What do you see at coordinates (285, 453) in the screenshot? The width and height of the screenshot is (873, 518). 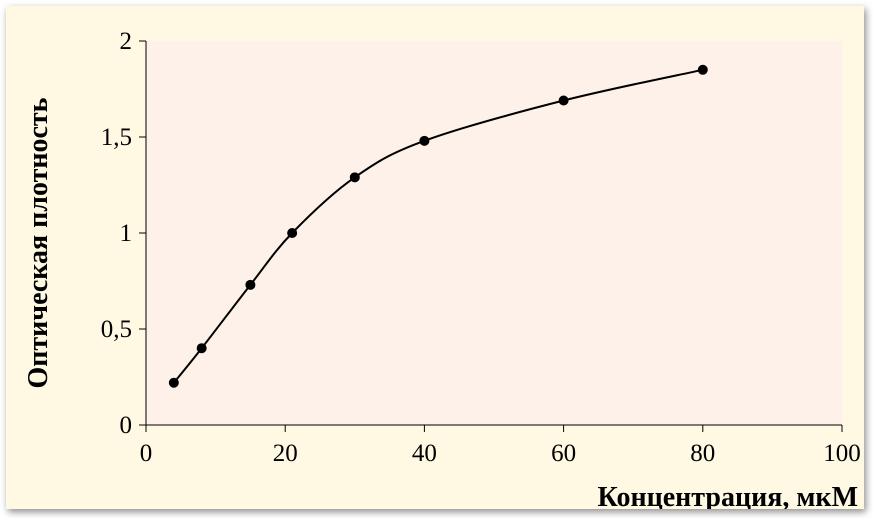 I see `x-tick-label: 20` at bounding box center [285, 453].